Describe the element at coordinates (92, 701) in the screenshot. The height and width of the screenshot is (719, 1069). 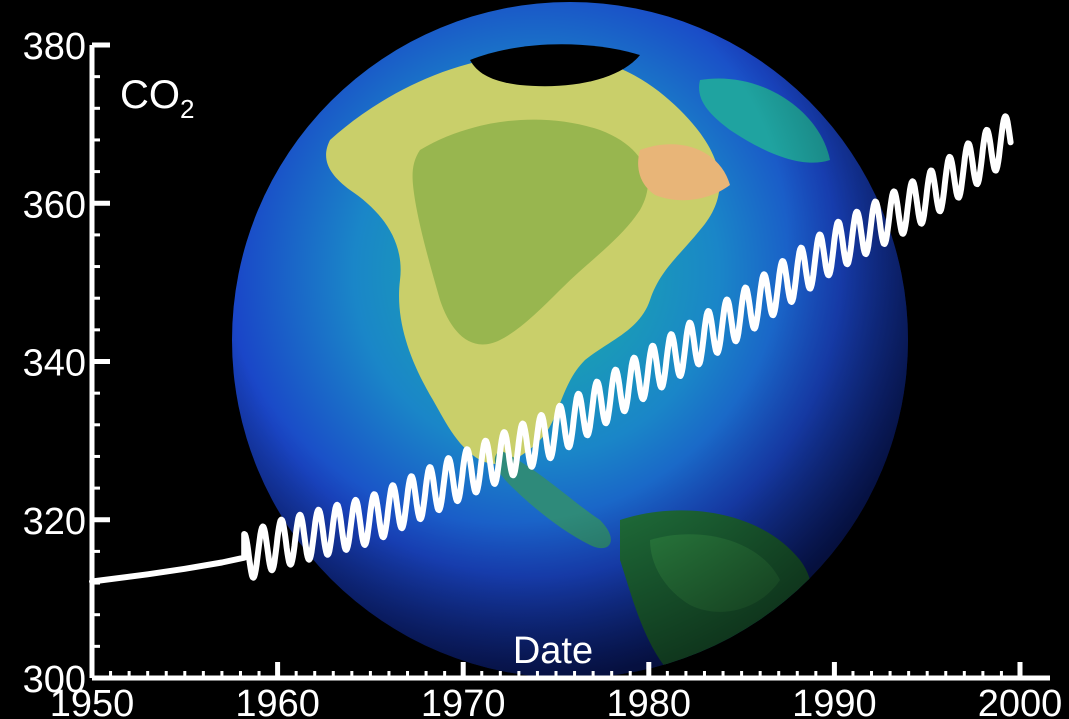
I see `x-tick-label: 1950` at that location.